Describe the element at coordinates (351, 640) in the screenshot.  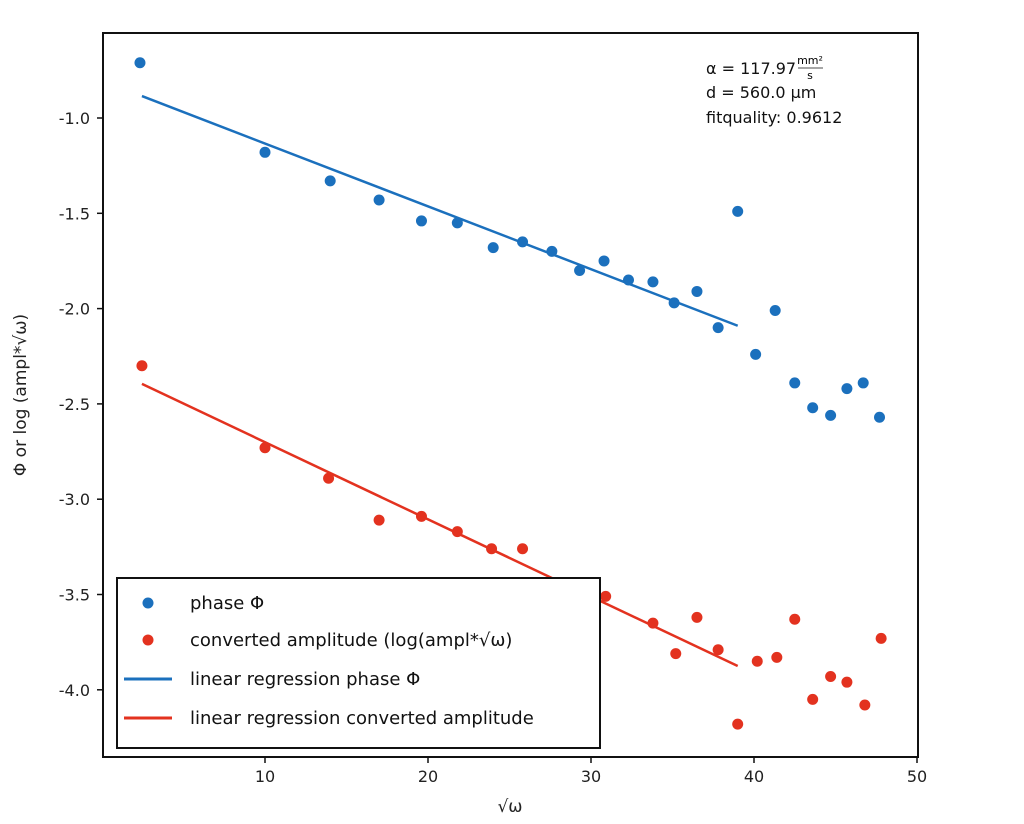
I see `legend-label-amplitude: converted amplitude (log(ampl*√ω)` at that location.